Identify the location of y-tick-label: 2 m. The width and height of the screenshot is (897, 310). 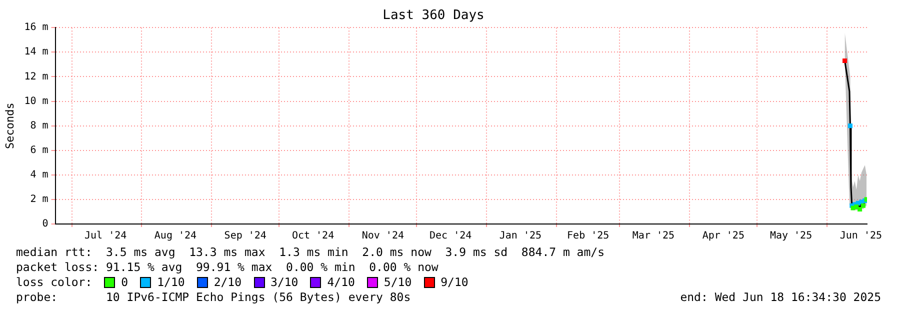
(39, 200).